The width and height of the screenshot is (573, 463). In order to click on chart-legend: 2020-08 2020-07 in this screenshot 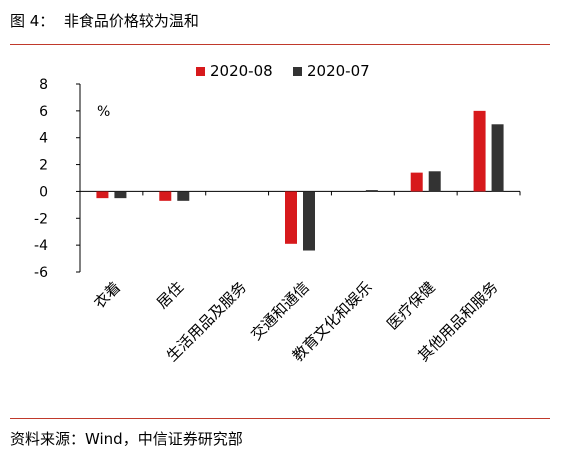, I will do `click(283, 71)`.